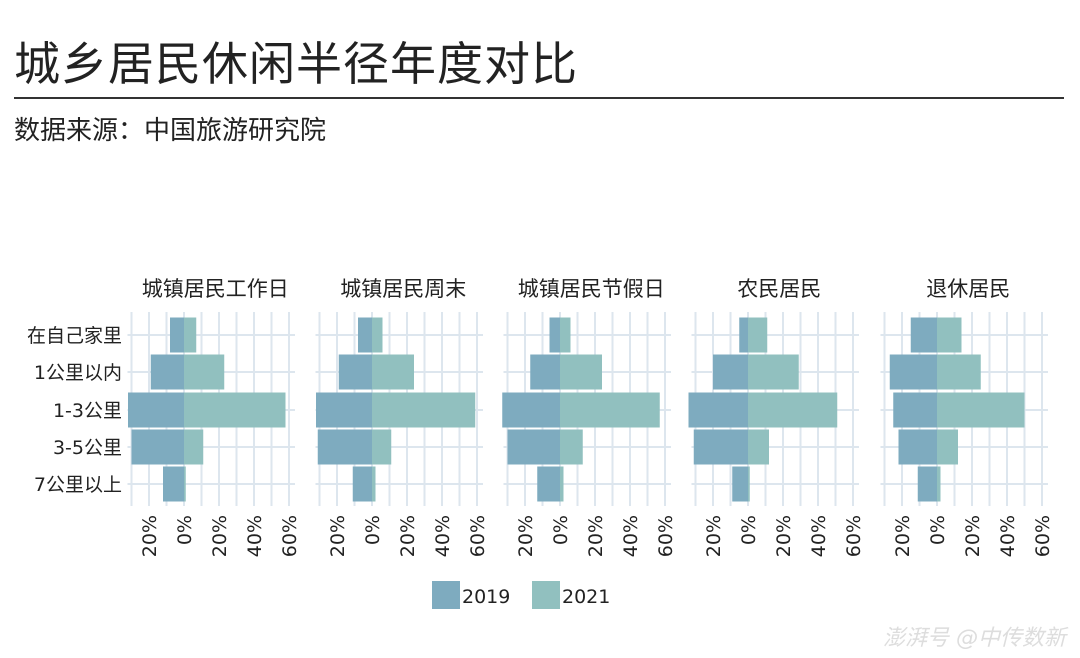 The width and height of the screenshot is (1080, 658). I want to click on panel-title: 退休居民, so click(968, 289).